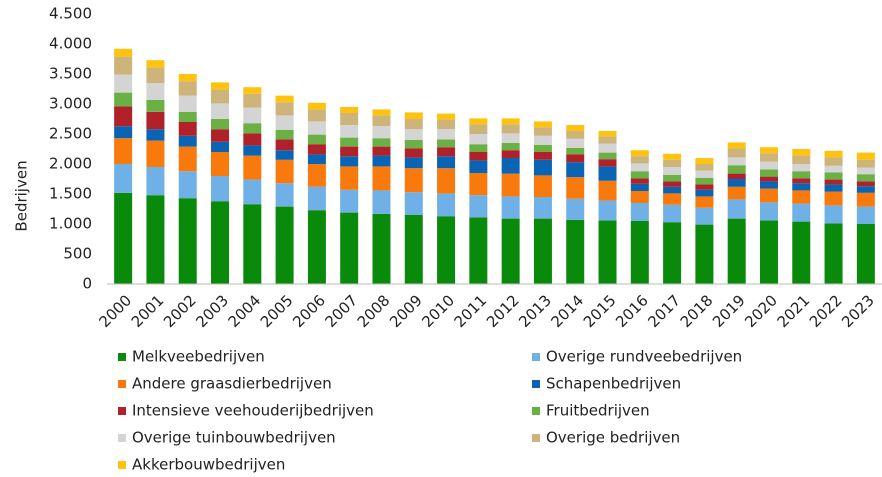  I want to click on legend-label: Intensieve veehouderijbedrijven, so click(253, 411).